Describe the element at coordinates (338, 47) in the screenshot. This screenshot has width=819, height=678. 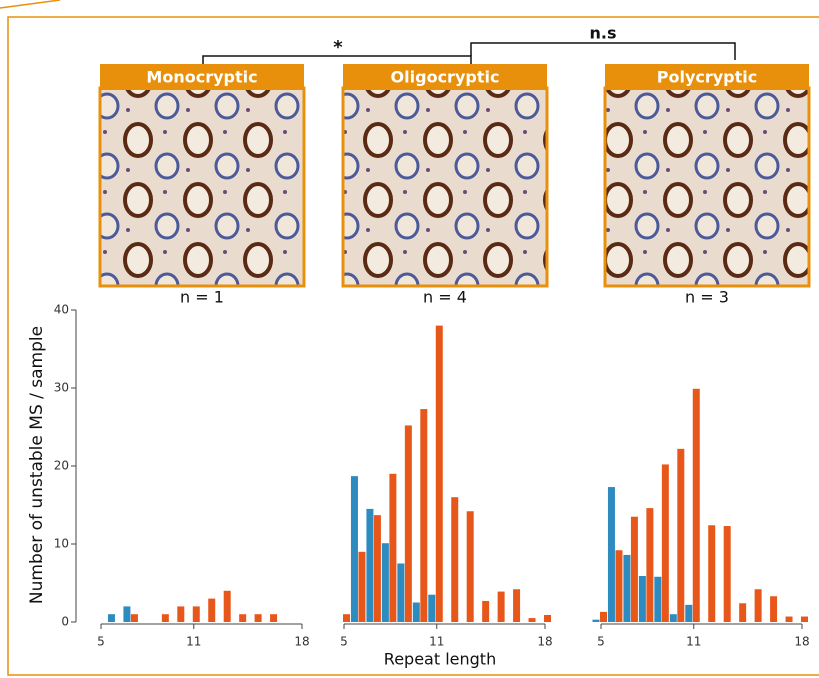
I see `comparison-label: *` at that location.